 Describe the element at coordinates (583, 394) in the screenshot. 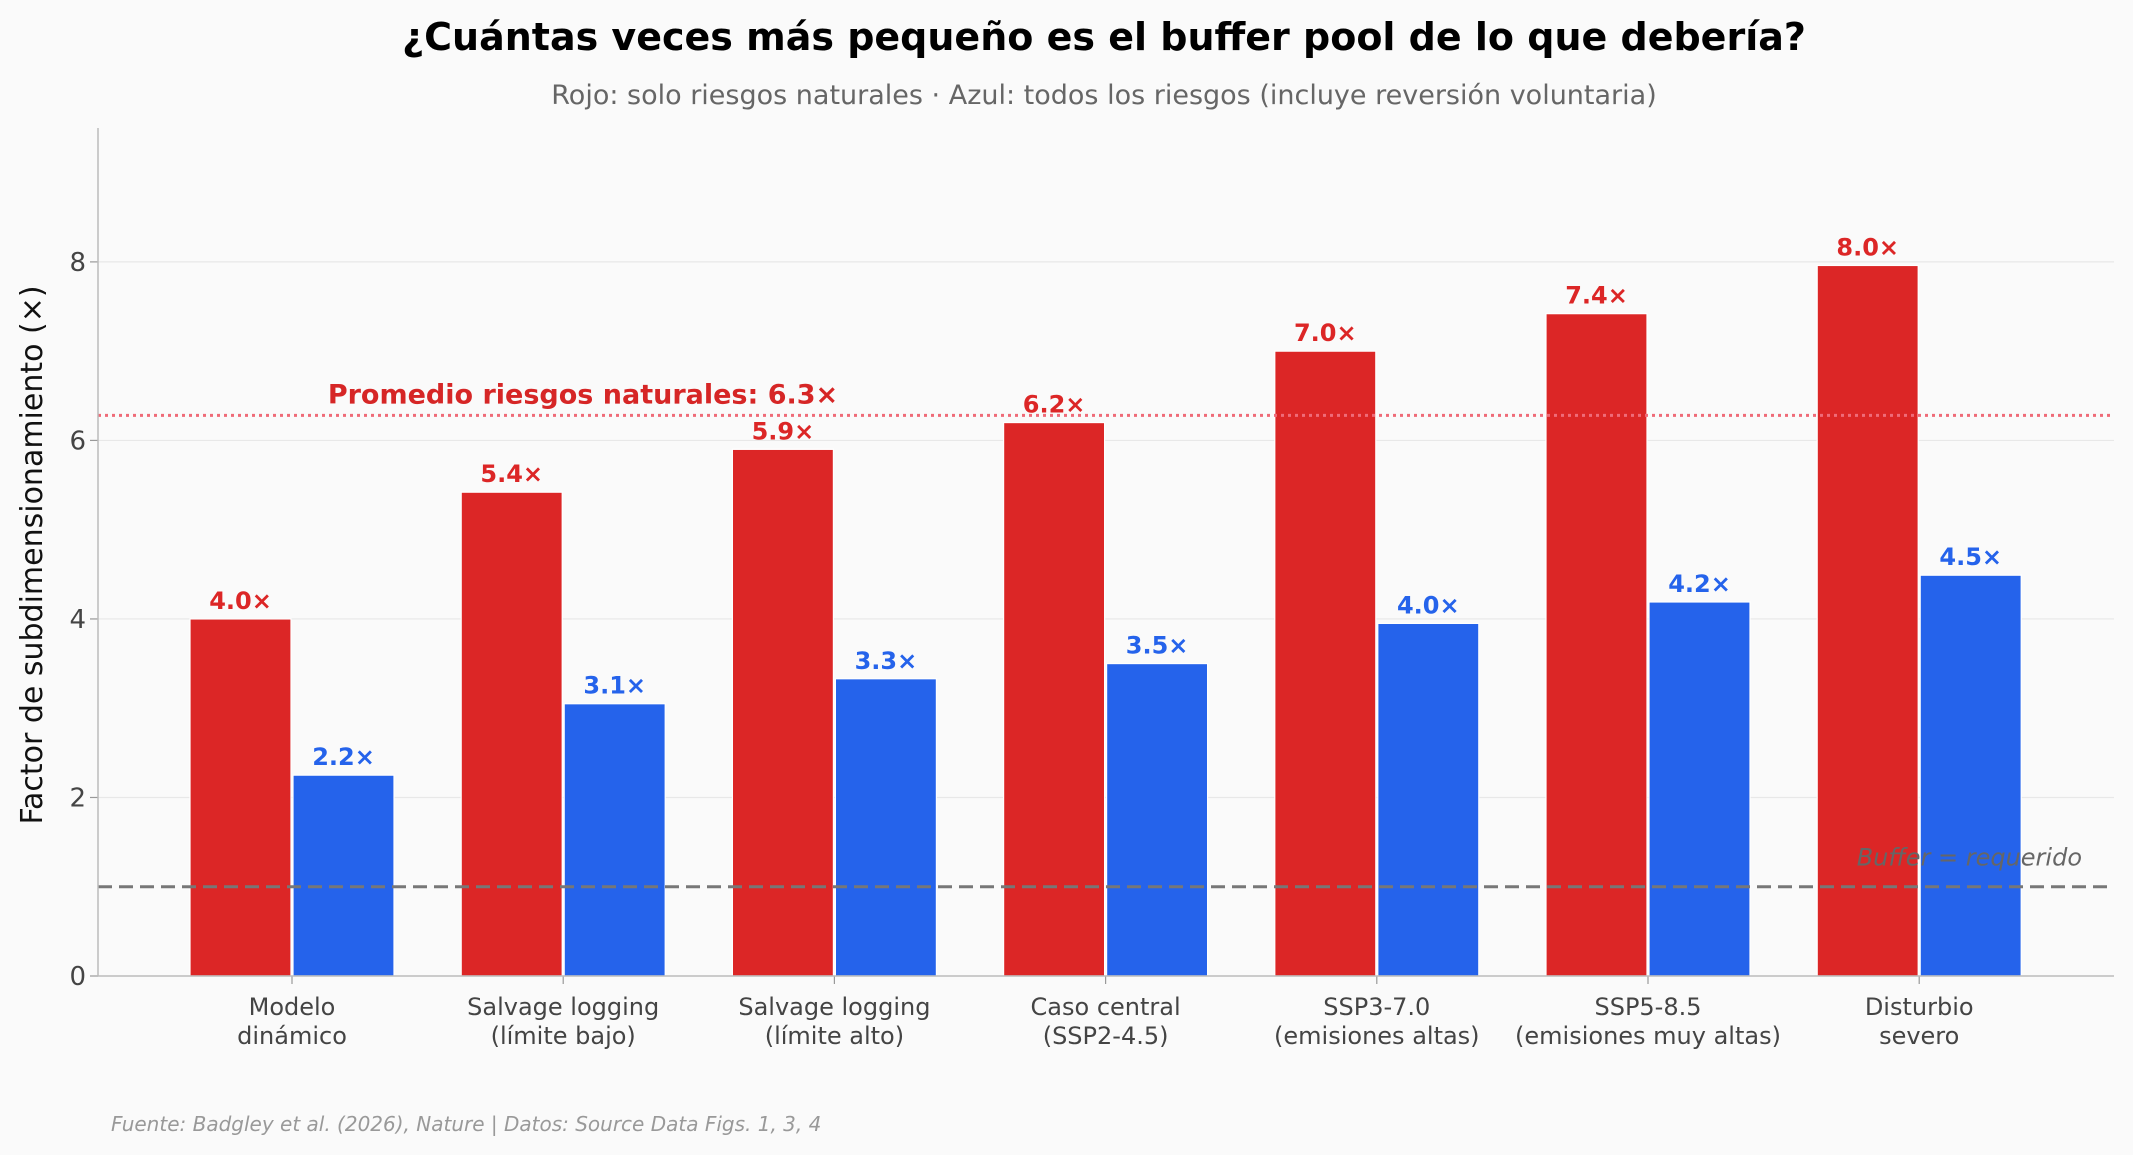

I see `average-note: Promedio riesgos naturales: 6.3×` at that location.